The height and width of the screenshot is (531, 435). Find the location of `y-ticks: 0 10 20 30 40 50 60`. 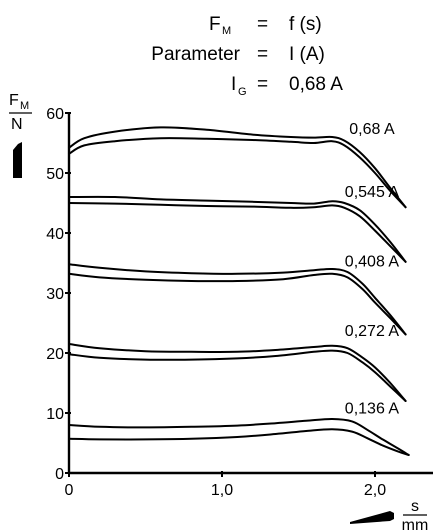

y-ticks: 0 10 20 30 40 50 60 is located at coordinates (58, 294).